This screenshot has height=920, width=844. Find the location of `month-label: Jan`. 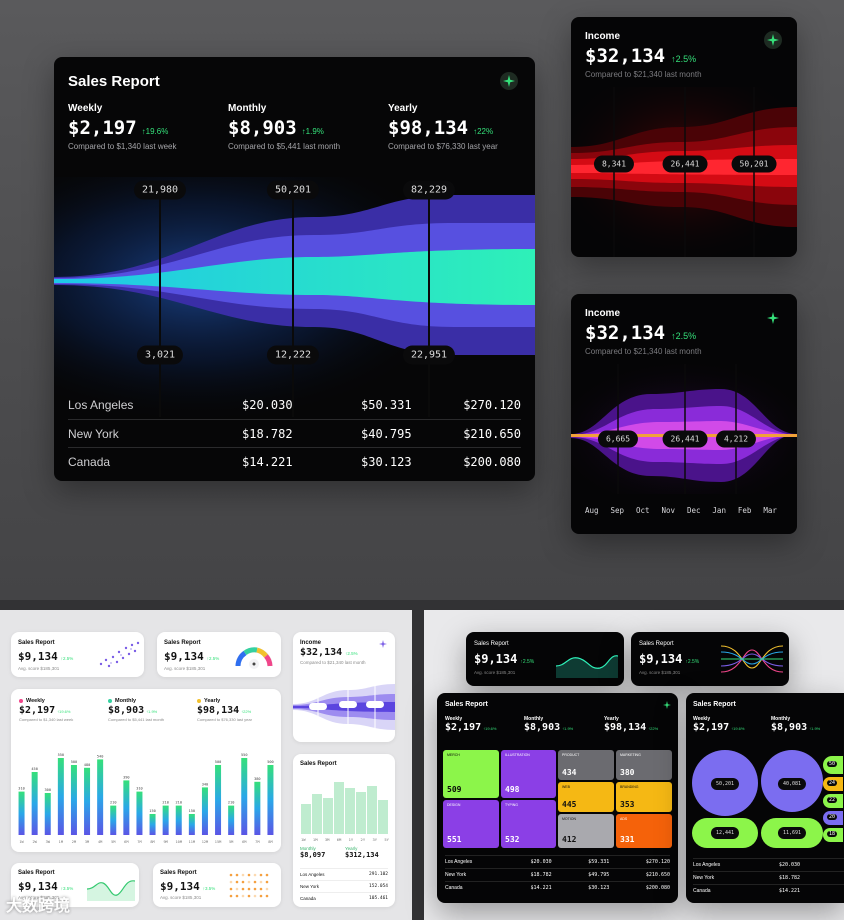

month-label: Jan is located at coordinates (719, 510).